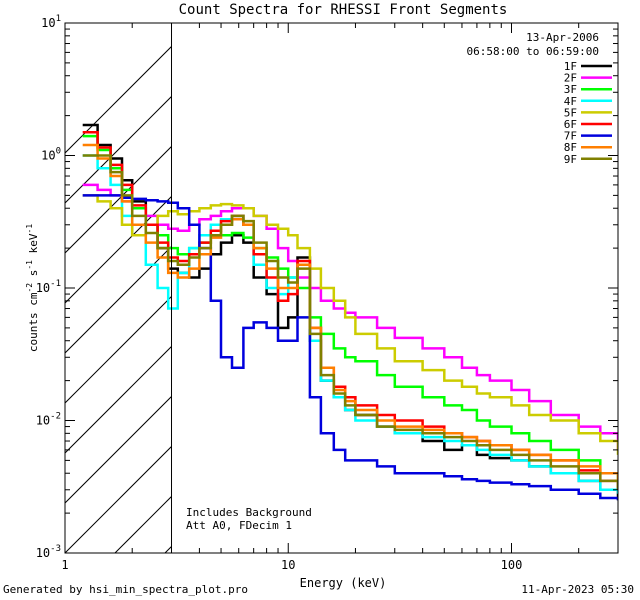  What do you see at coordinates (51, 22) in the screenshot?
I see `y-tick-label: 10¹` at bounding box center [51, 22].